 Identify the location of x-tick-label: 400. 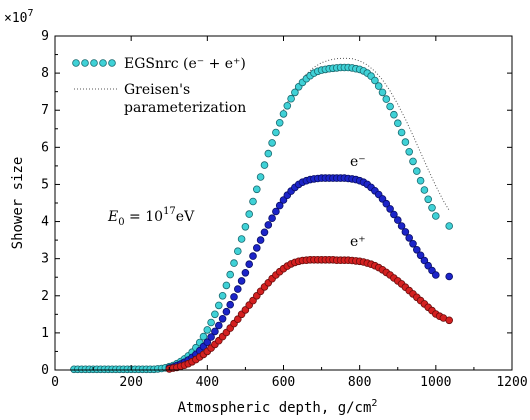
(207, 382).